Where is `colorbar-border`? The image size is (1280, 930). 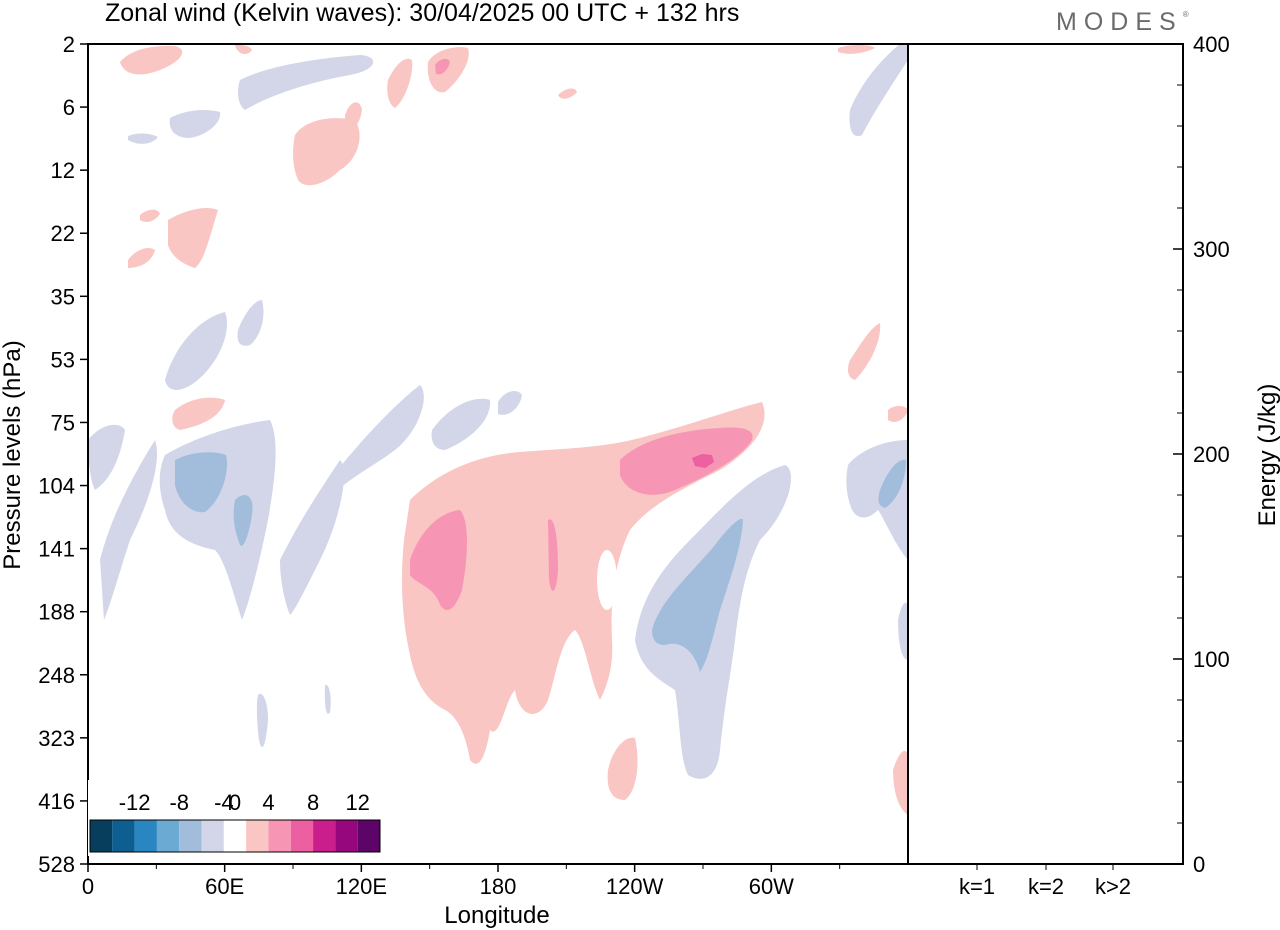 colorbar-border is located at coordinates (235, 836).